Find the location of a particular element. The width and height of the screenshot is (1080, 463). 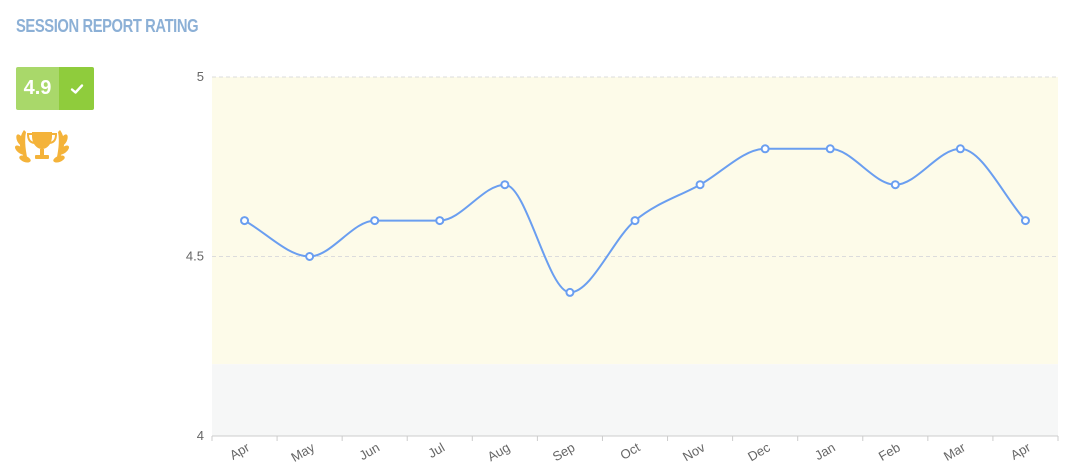

x-tick-label-8: Dec is located at coordinates (759, 451).